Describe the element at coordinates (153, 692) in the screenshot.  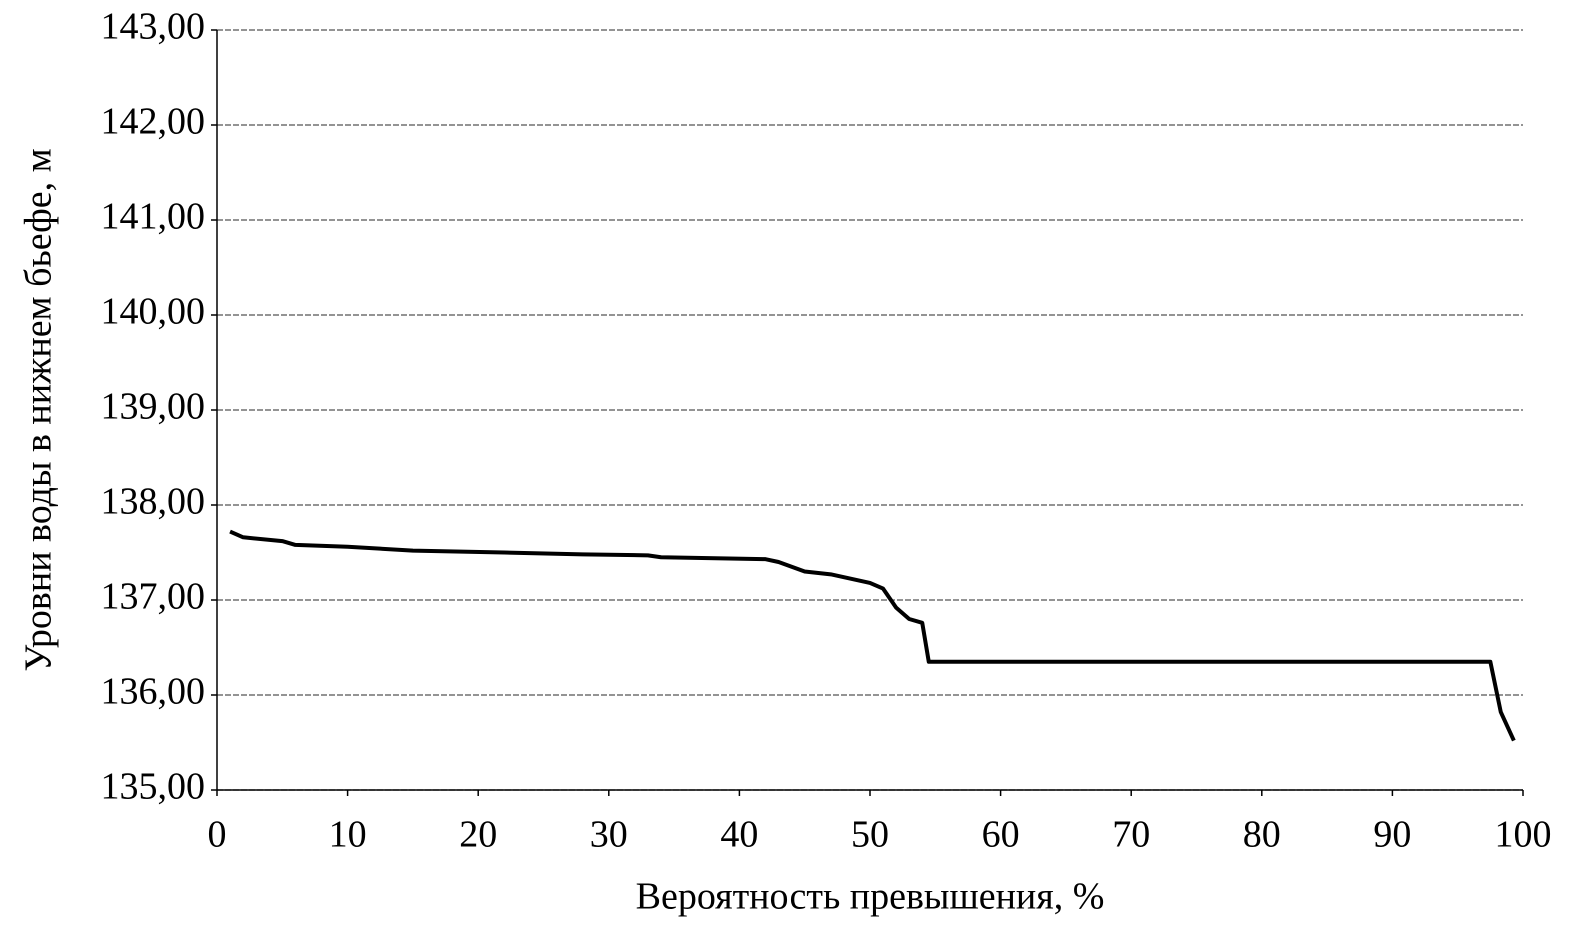
I see `y-tick-label: 136,00` at that location.